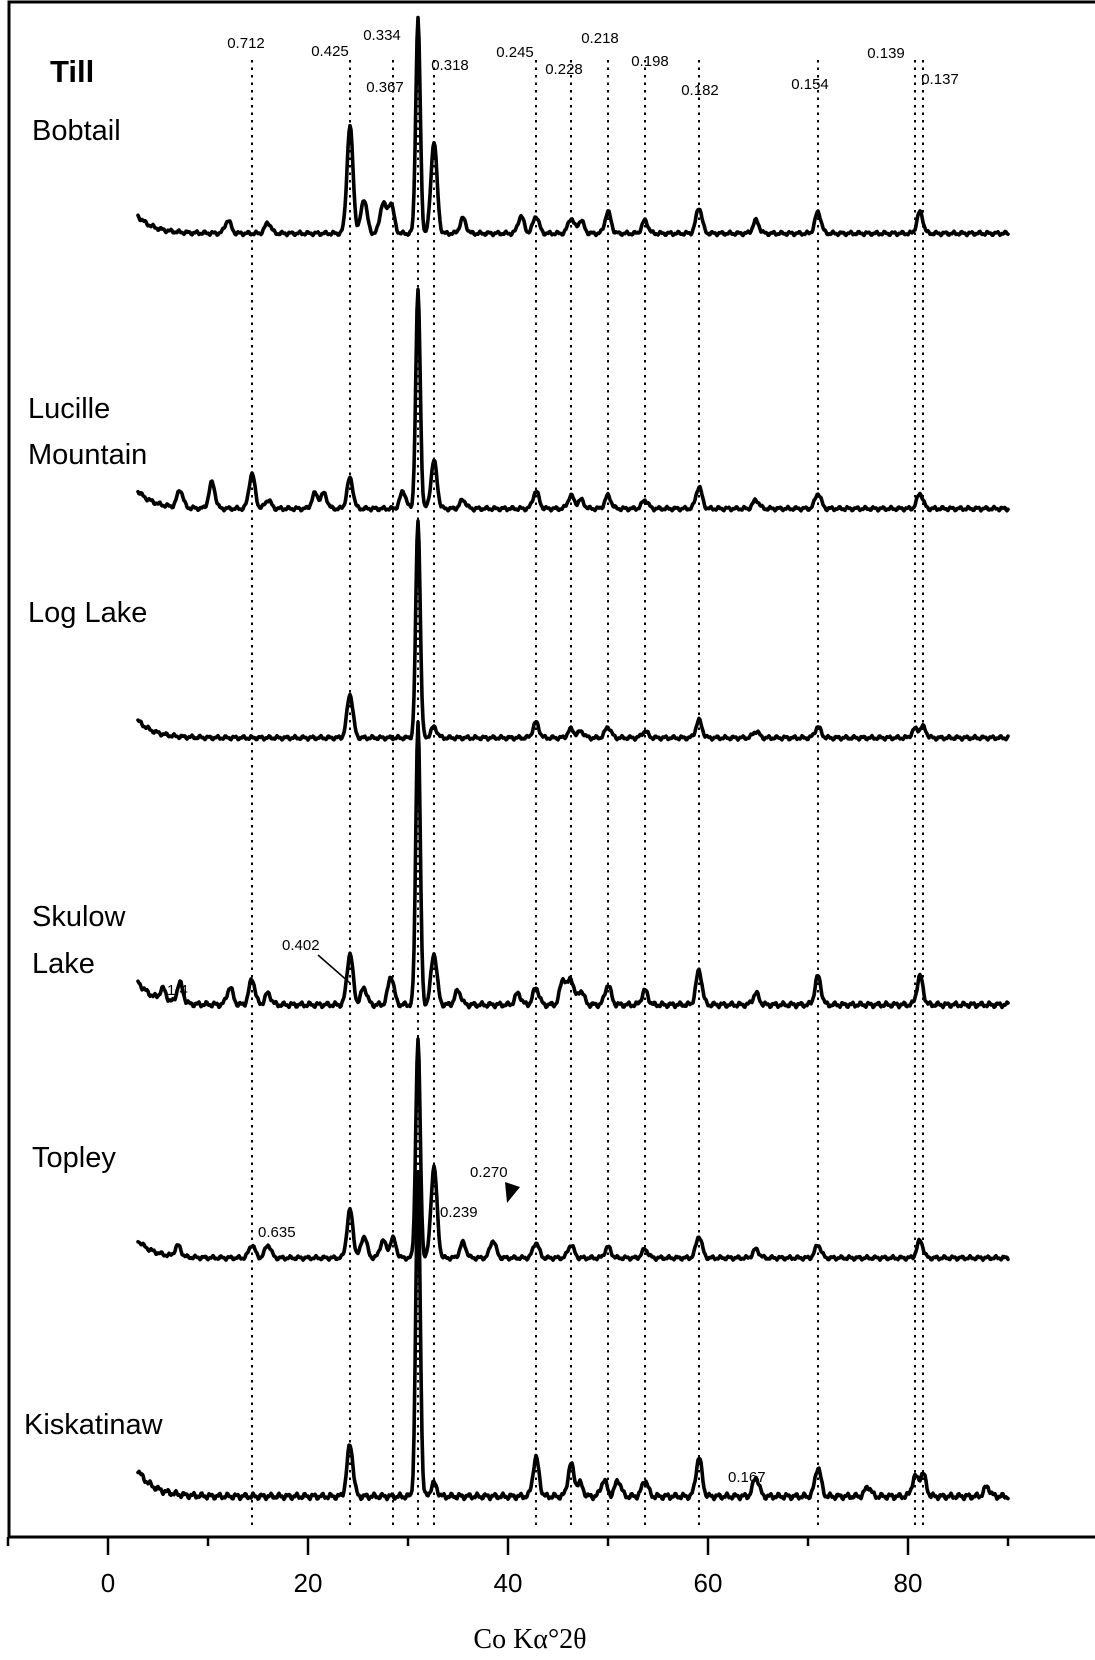  Describe the element at coordinates (450, 65) in the screenshot. I see `ref-label-0-318: 0.318` at that location.